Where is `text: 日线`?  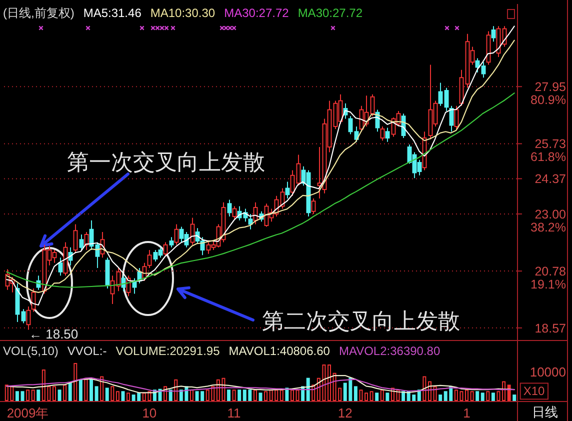
text: 日线 is located at coordinates (545, 412).